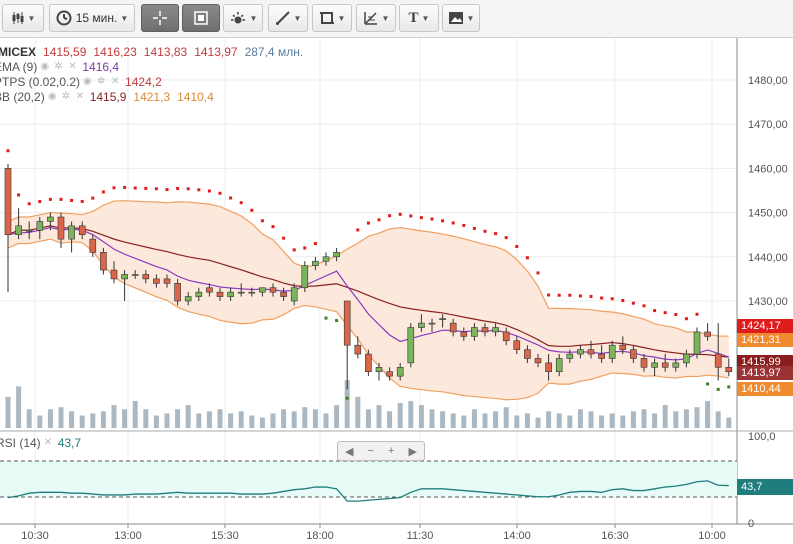 This screenshot has height=544, width=793. What do you see at coordinates (18, 18) in the screenshot?
I see `candlestick-icon` at bounding box center [18, 18].